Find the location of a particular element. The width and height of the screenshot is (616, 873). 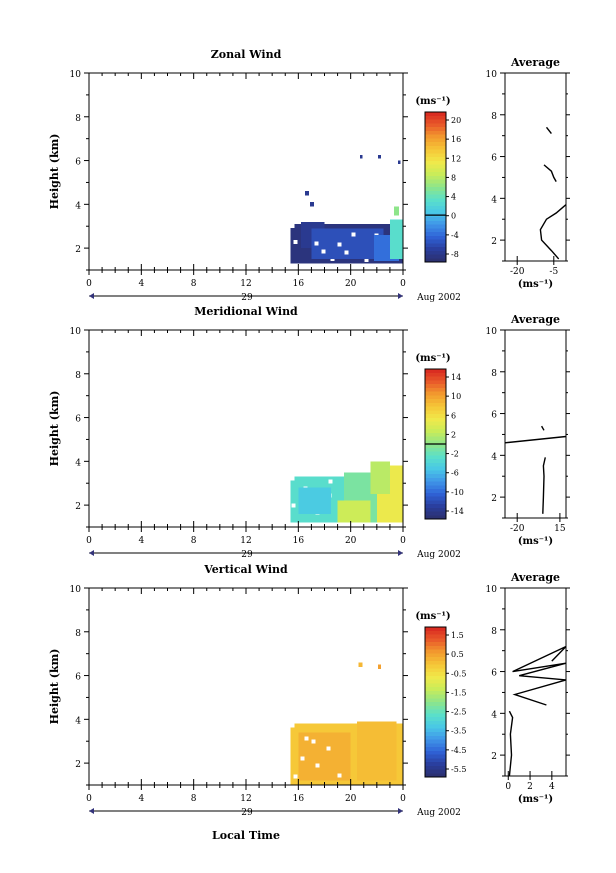

panel-title: Meridional Wind is located at coordinates (246, 311).